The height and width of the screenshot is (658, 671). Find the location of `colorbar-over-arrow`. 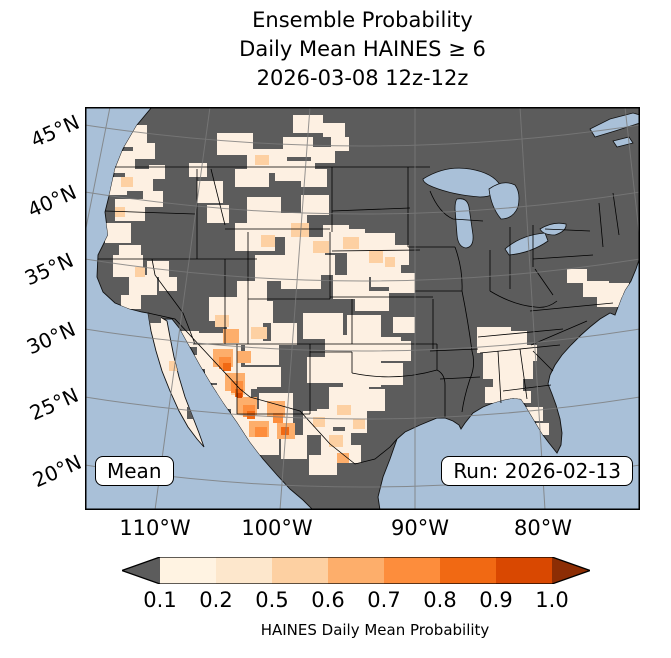

colorbar-over-arrow is located at coordinates (571, 570).